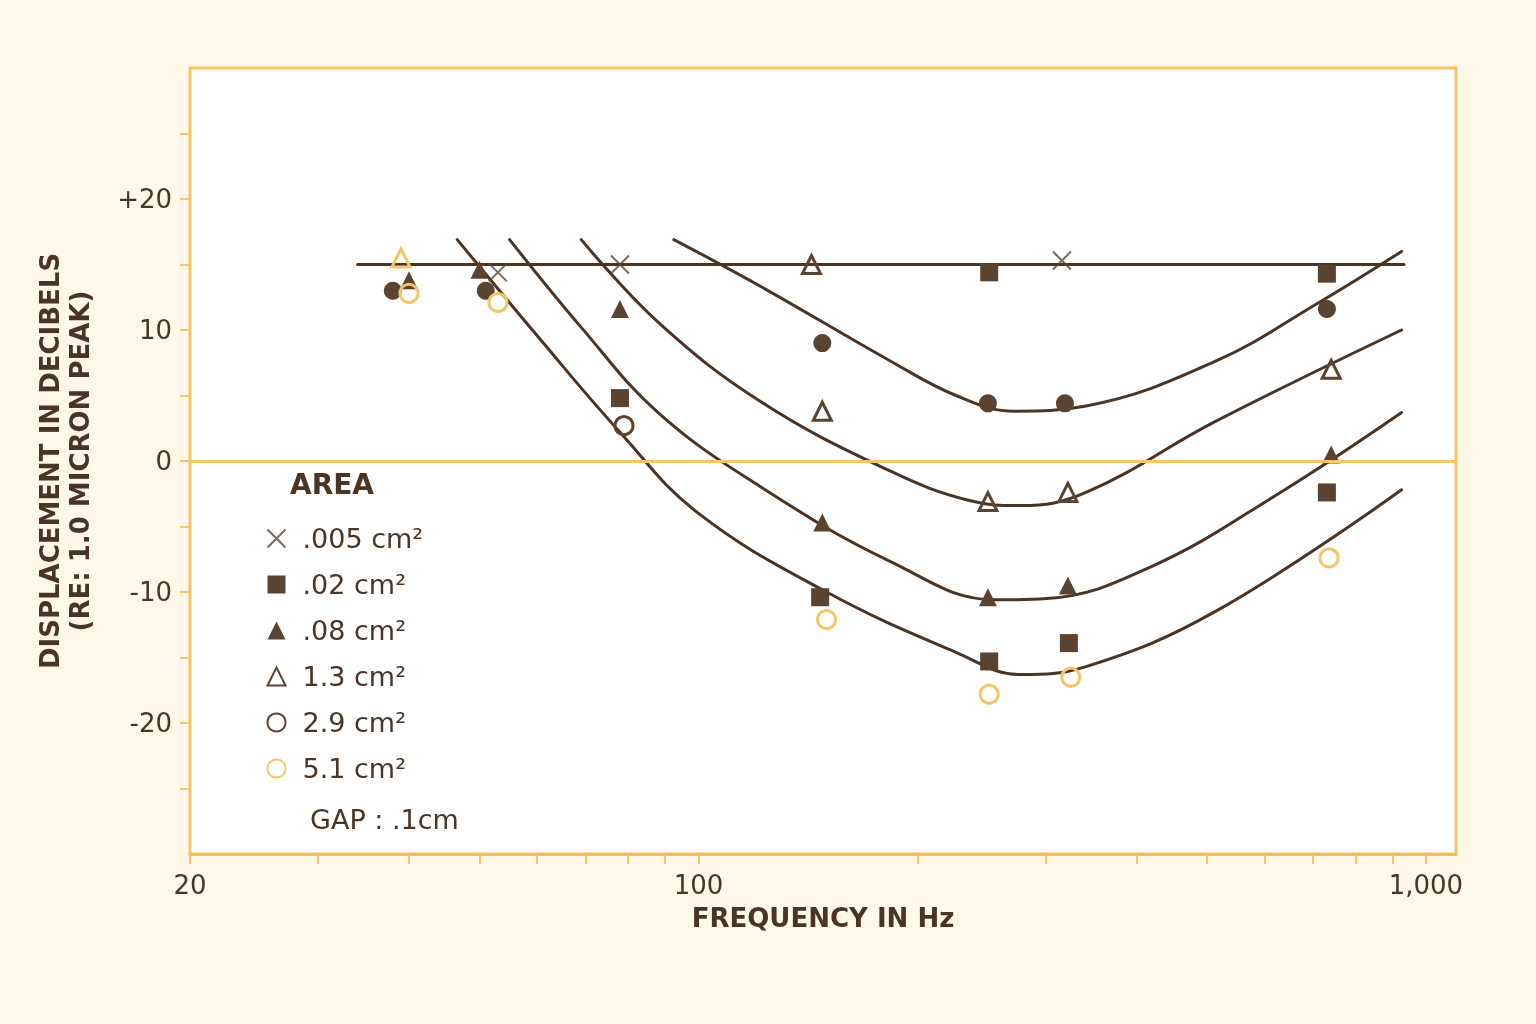  I want to click on y-tick-label: -20, so click(150, 723).